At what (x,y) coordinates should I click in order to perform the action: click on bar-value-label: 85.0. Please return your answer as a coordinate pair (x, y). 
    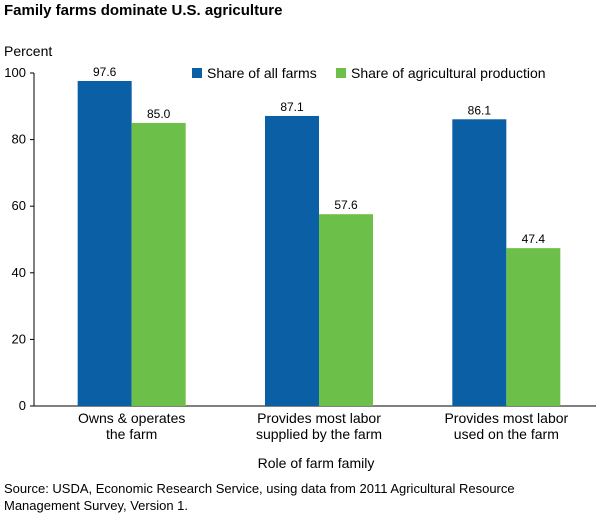
    Looking at the image, I should click on (159, 114).